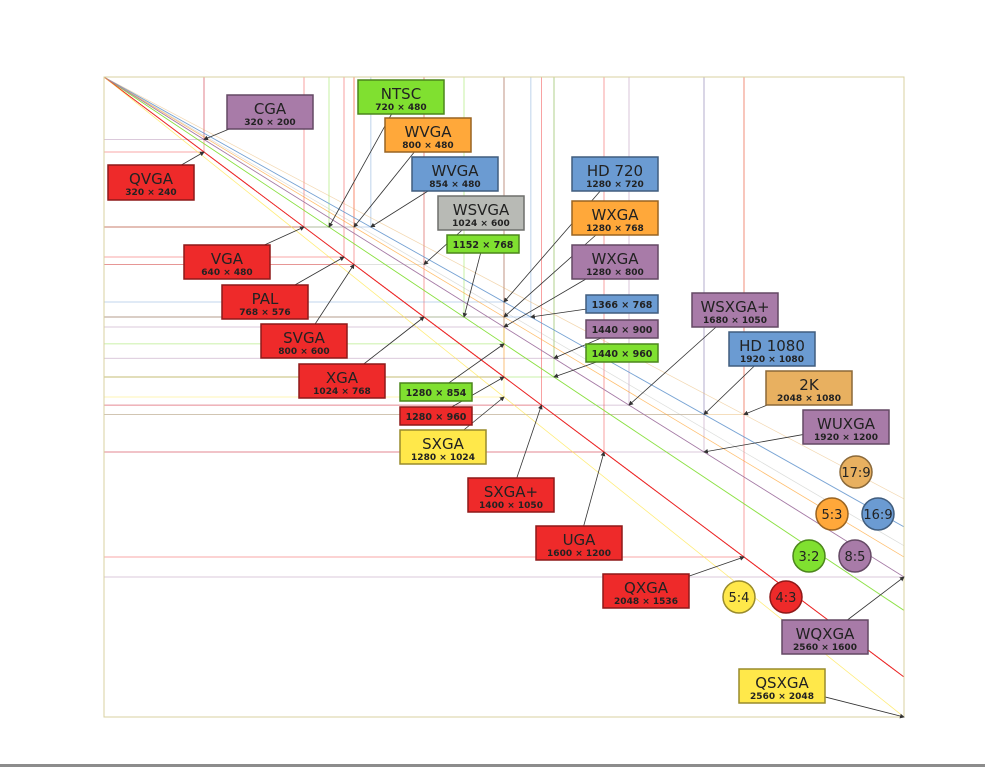 The image size is (985, 767). Describe the element at coordinates (511, 495) in the screenshot. I see `resolution-label: SXGA+1400 × 1050` at that location.